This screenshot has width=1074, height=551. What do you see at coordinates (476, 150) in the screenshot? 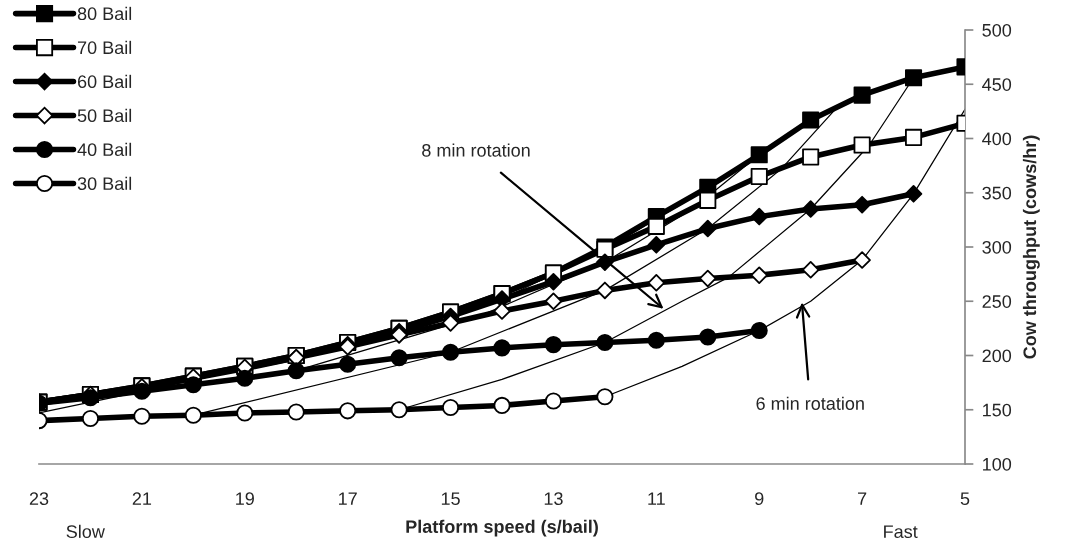
I see `annotation: 8 min rotation` at bounding box center [476, 150].